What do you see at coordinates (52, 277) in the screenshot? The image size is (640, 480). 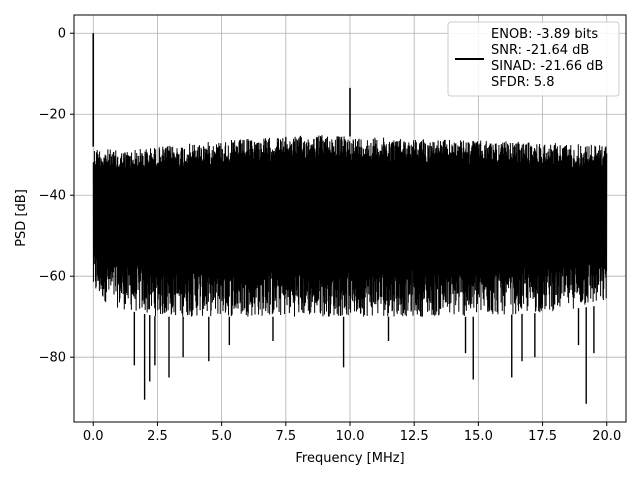 I see `y-tick-label: −60` at bounding box center [52, 277].